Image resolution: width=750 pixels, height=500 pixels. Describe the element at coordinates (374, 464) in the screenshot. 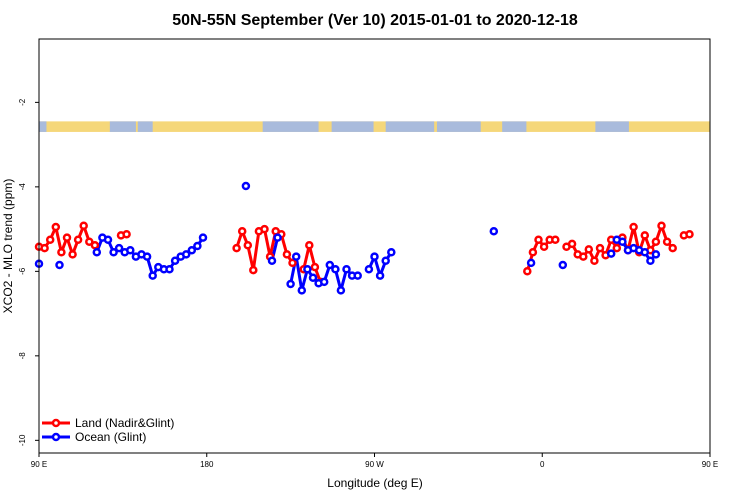

I see `x-tick-label: 90 W` at that location.